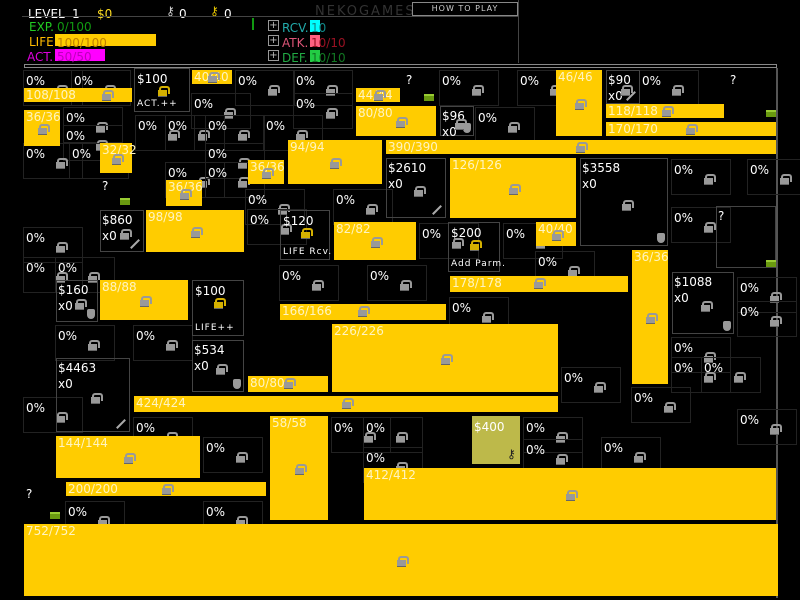 The image size is (800, 600). What do you see at coordinates (513, 188) in the screenshot?
I see `room-block: 126/126` at bounding box center [513, 188].